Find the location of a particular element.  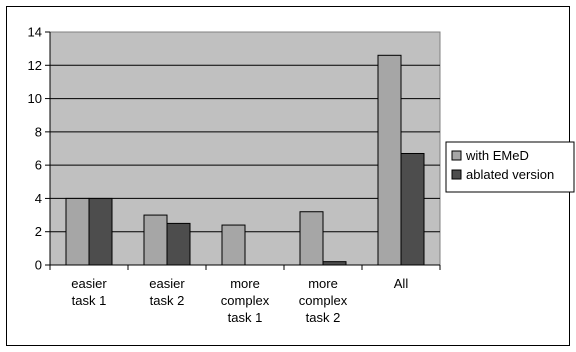

y-tick-label: 6 is located at coordinates (38, 165).